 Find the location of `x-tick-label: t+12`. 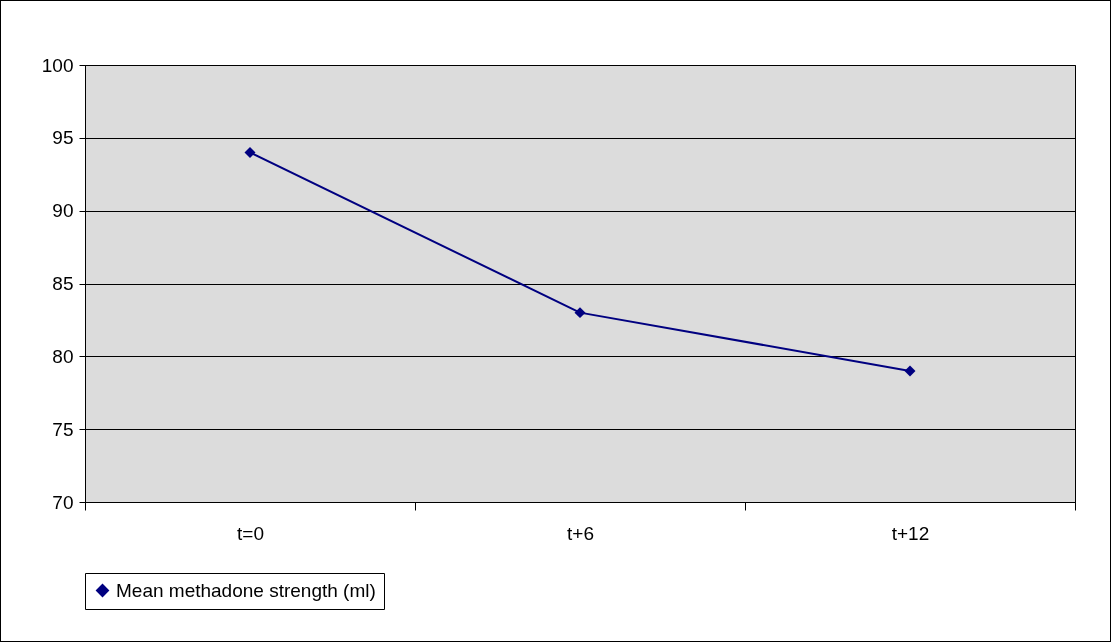

x-tick-label: t+12 is located at coordinates (910, 533).